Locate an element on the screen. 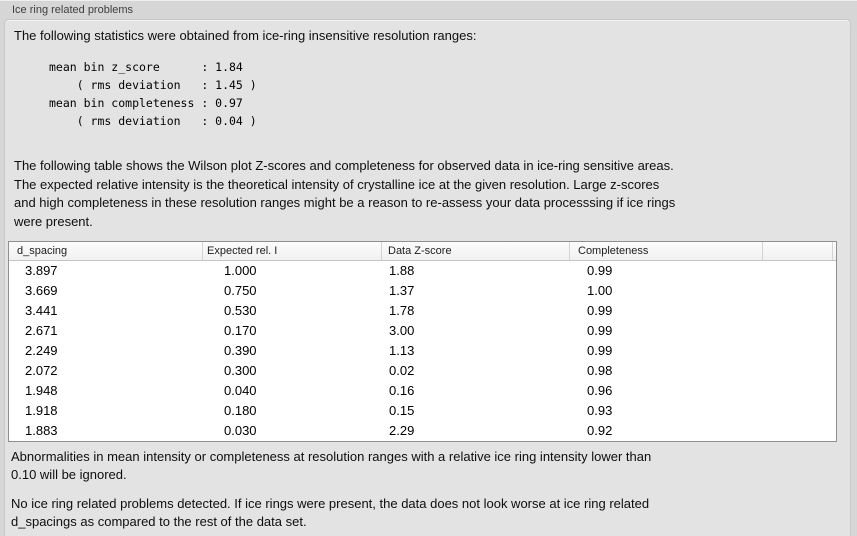 The image size is (857, 536). table-row: 2.671 0.170 3.00 0.99 is located at coordinates (422, 331).